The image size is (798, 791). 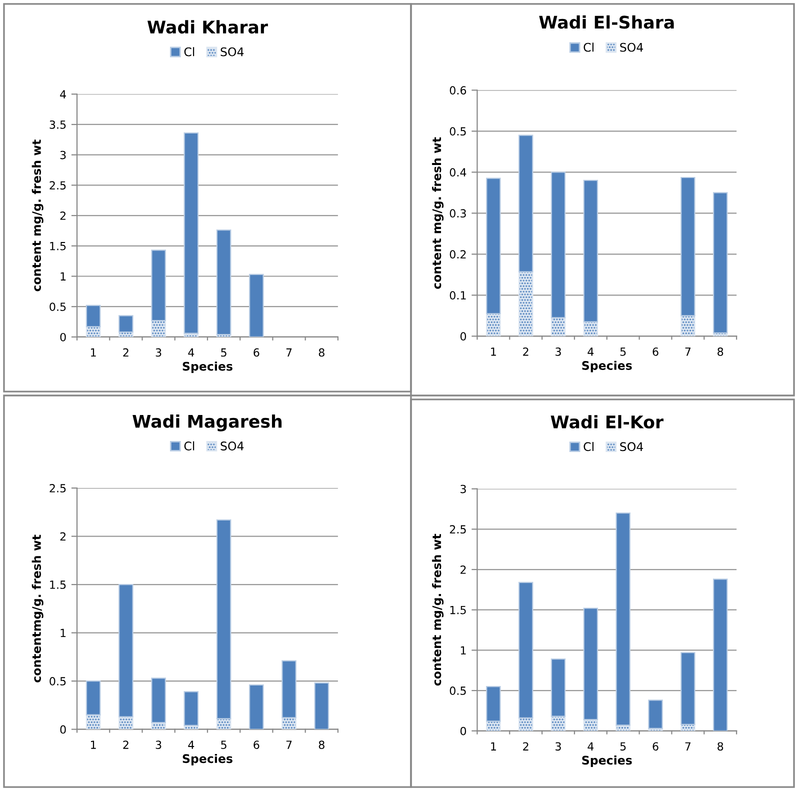 What do you see at coordinates (207, 27) in the screenshot?
I see `chart-title: Wadi Kharar` at bounding box center [207, 27].